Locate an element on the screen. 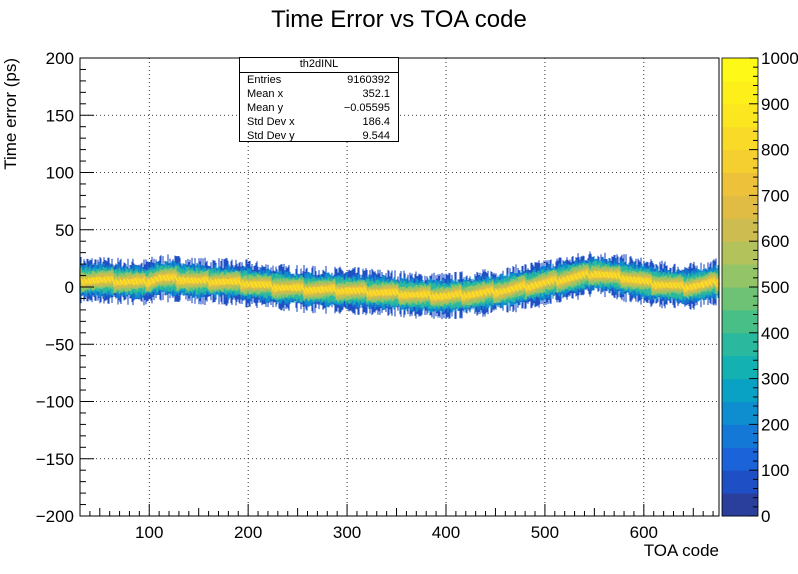 The width and height of the screenshot is (798, 574). stats-label: Std Dev x is located at coordinates (271, 122).